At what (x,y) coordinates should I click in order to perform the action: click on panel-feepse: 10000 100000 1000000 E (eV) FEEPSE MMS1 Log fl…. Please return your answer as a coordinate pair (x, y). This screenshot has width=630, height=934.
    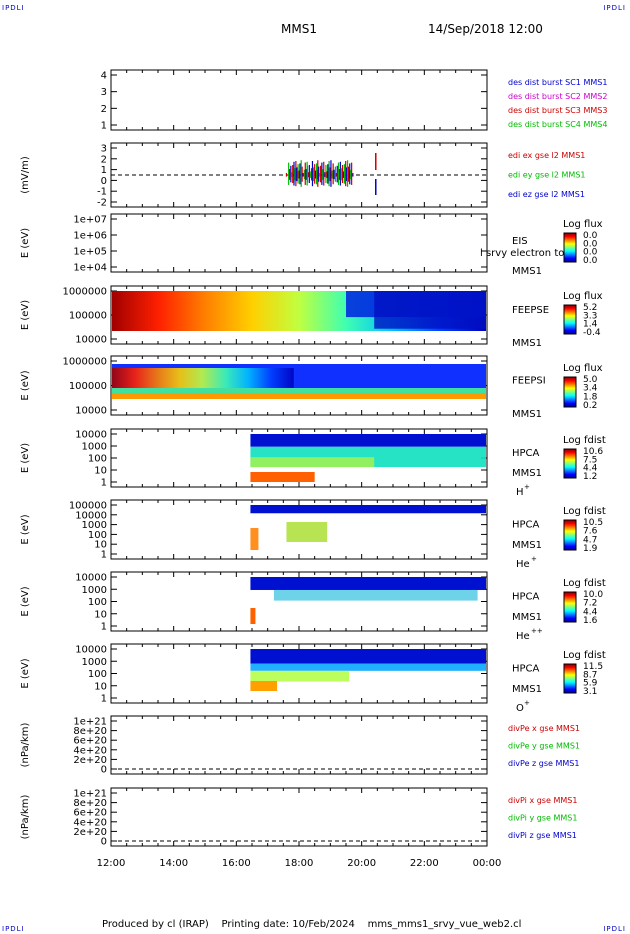
    Looking at the image, I should click on (311, 317).